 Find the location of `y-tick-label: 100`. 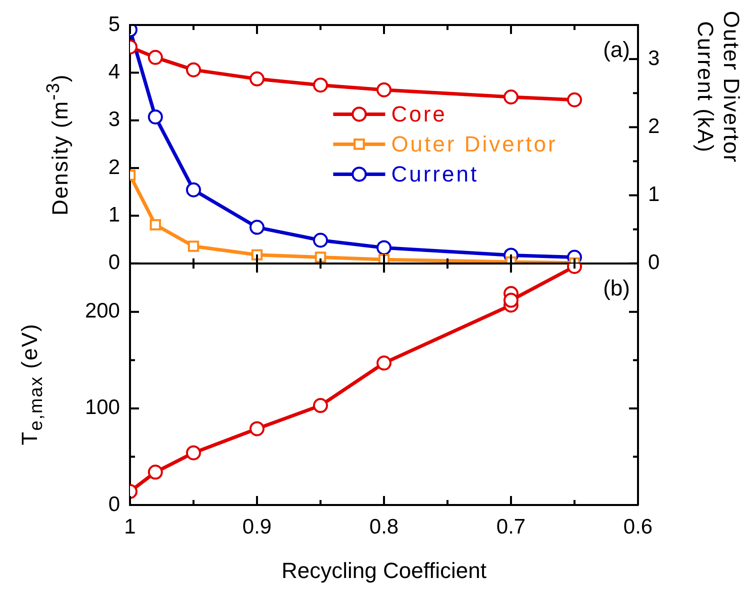

y-tick-label: 100 is located at coordinates (102, 408).